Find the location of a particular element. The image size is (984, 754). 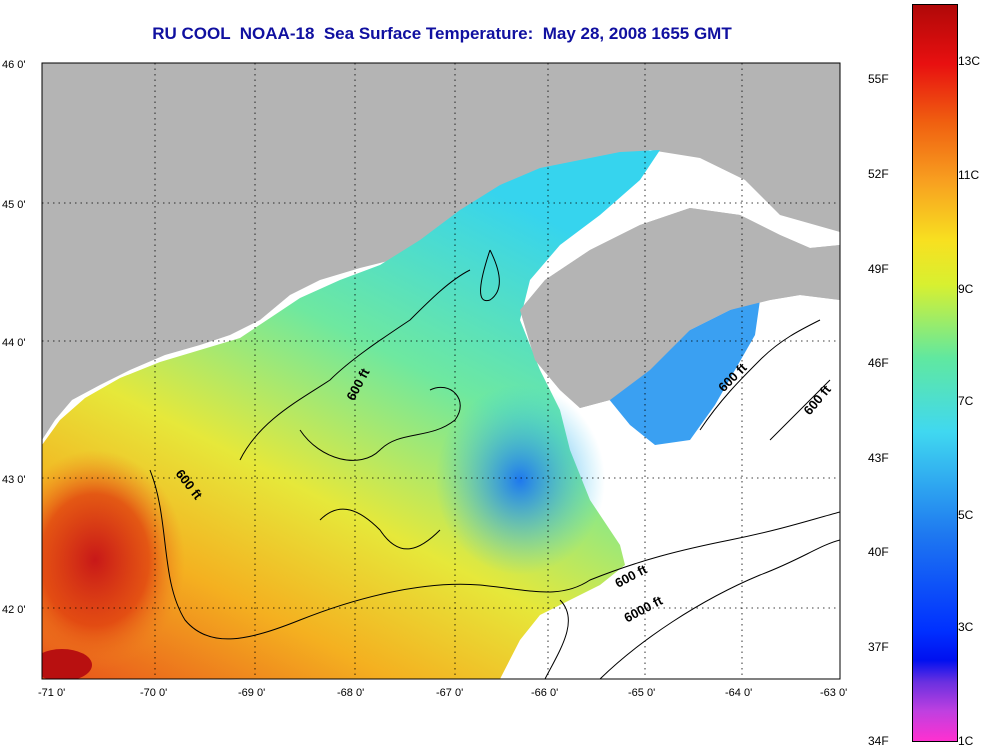

colorbar-label-c: 1C is located at coordinates (966, 741).